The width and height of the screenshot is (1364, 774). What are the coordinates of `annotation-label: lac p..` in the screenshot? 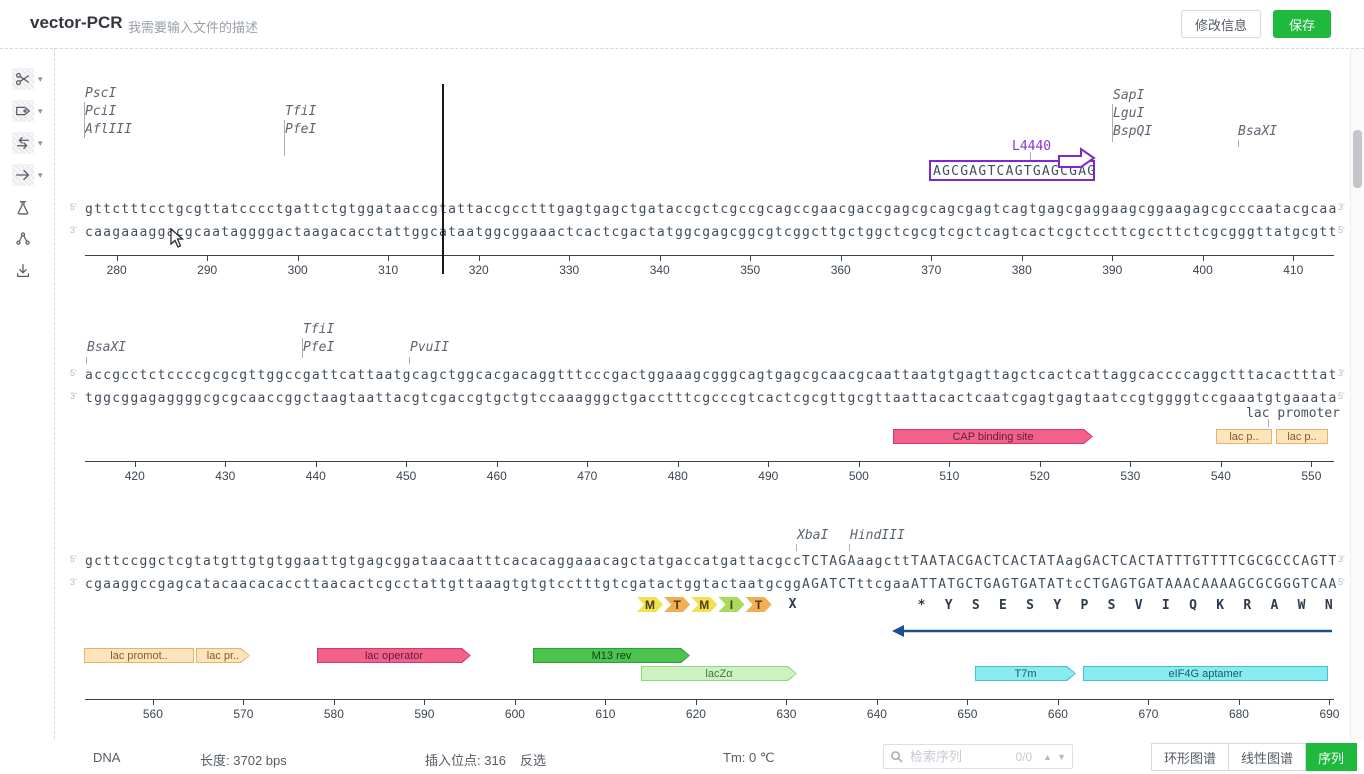 It's located at (1302, 436).